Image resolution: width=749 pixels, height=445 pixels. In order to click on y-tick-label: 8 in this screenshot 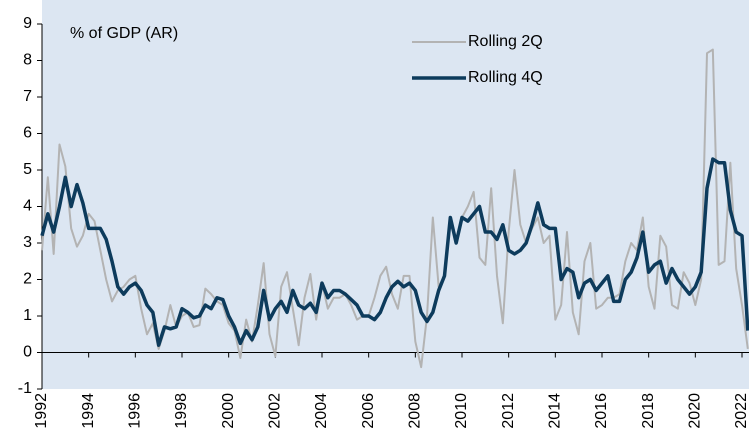, I will do `click(27, 60)`.